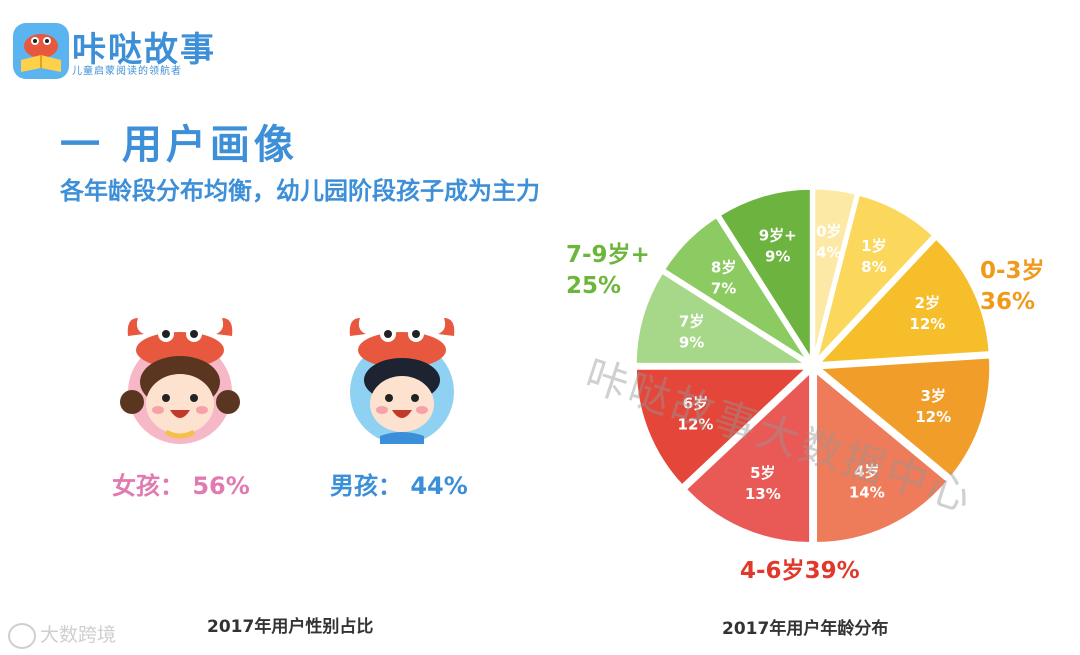  What do you see at coordinates (181, 486) in the screenshot?
I see `girl-share-label: 女孩： 56%` at bounding box center [181, 486].